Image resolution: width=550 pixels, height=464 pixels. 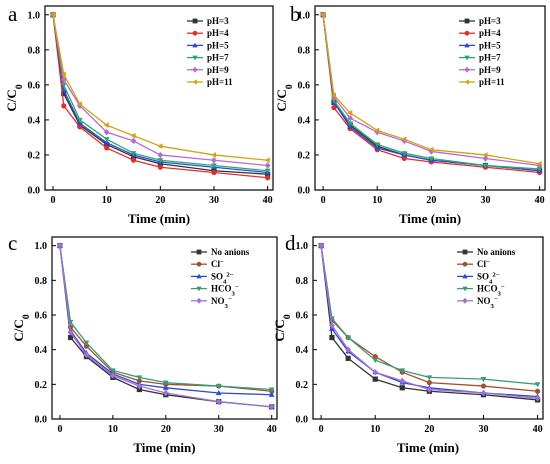 I want to click on legend-label: HCO3−, so click(x=225, y=290).